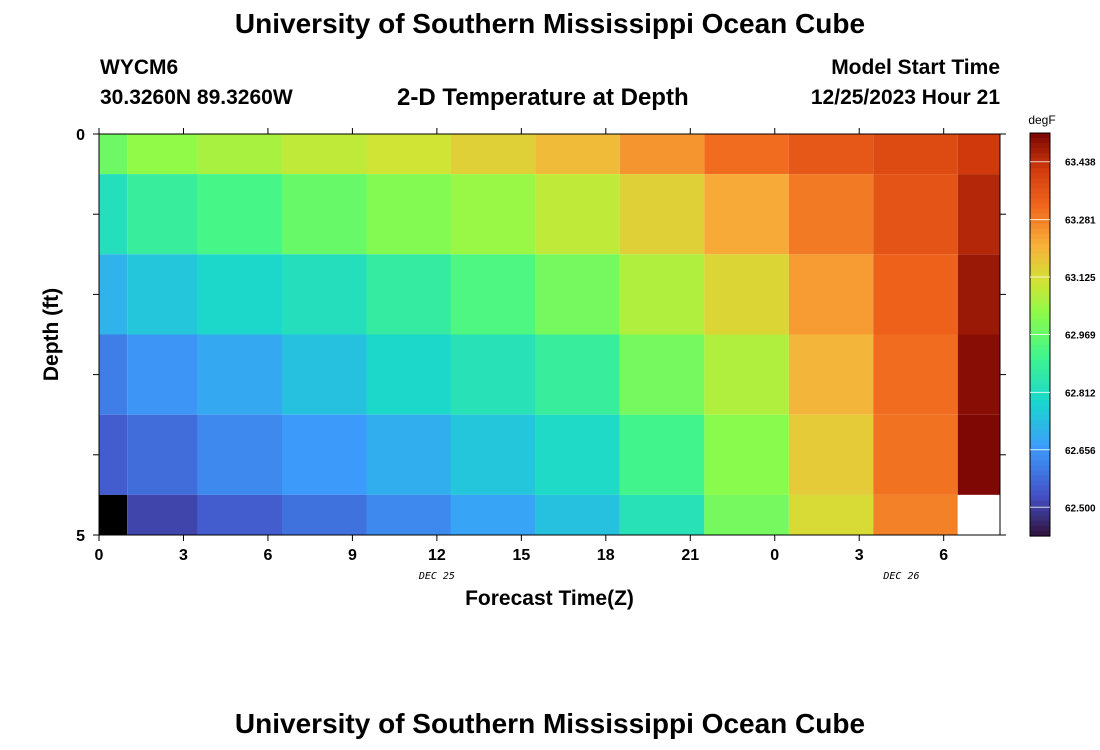 The image size is (1100, 750). I want to click on model-start-value: 12/25/2023 Hour 21, so click(905, 97).